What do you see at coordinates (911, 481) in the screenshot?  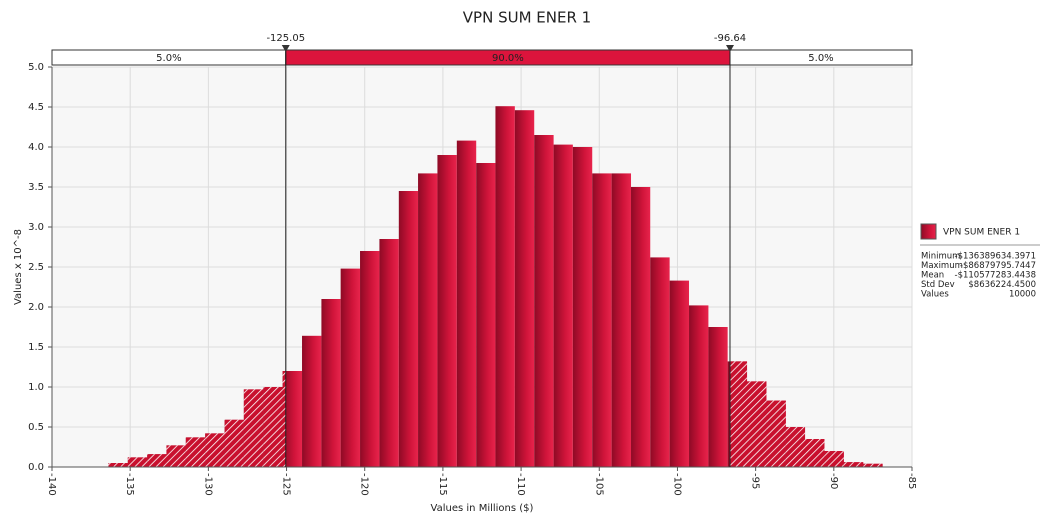 I see `x-tick-label: -85` at bounding box center [911, 481].